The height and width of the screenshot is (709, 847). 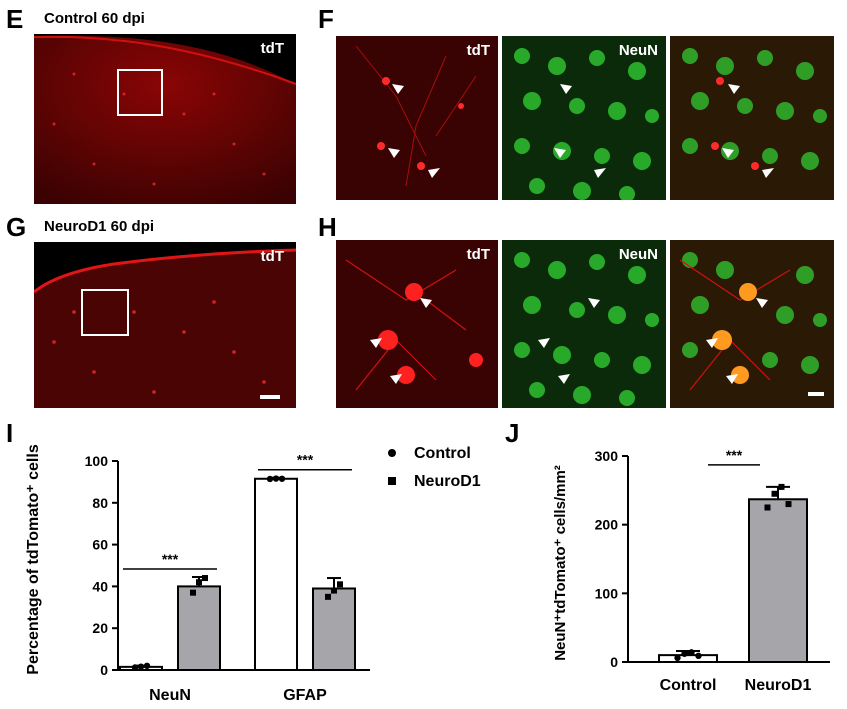 I want to click on neurod1-tdt-micrograph: tdT, so click(x=417, y=324).